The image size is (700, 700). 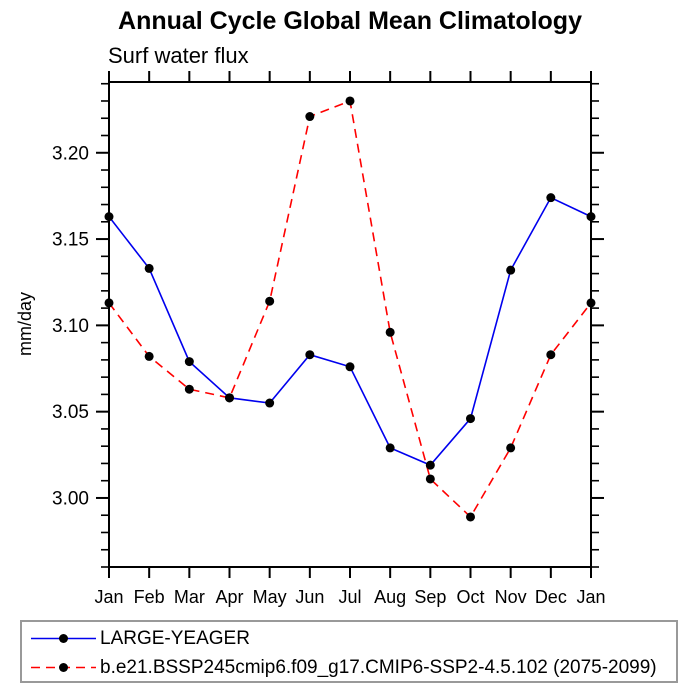 I want to click on x-tick-label: Jun, so click(x=309, y=597).